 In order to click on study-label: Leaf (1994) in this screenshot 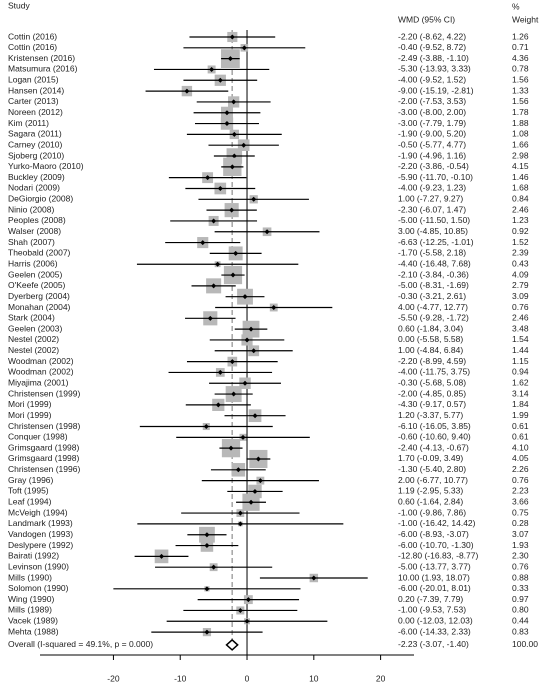, I will do `click(30, 502)`.